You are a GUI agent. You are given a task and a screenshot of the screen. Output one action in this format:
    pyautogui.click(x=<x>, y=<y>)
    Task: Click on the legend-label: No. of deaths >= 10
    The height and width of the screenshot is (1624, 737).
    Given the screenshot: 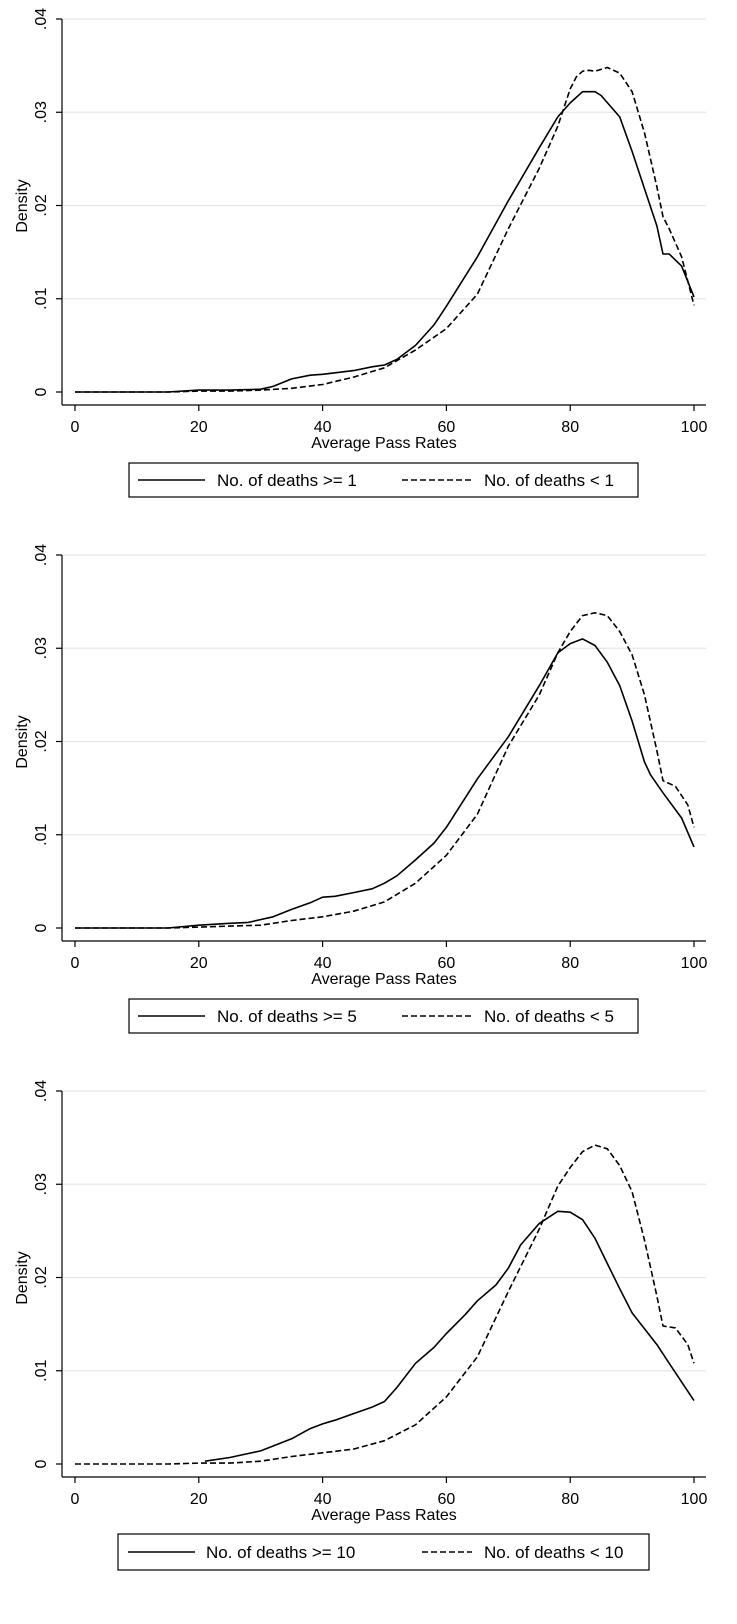 What is the action you would take?
    pyautogui.click(x=280, y=1552)
    